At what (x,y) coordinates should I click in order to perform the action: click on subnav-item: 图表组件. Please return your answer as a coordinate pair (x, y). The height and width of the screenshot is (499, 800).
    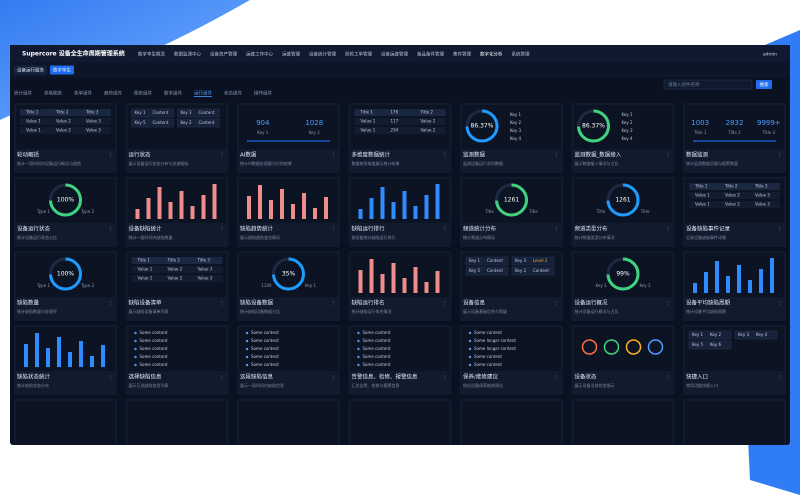
    Looking at the image, I should click on (143, 93).